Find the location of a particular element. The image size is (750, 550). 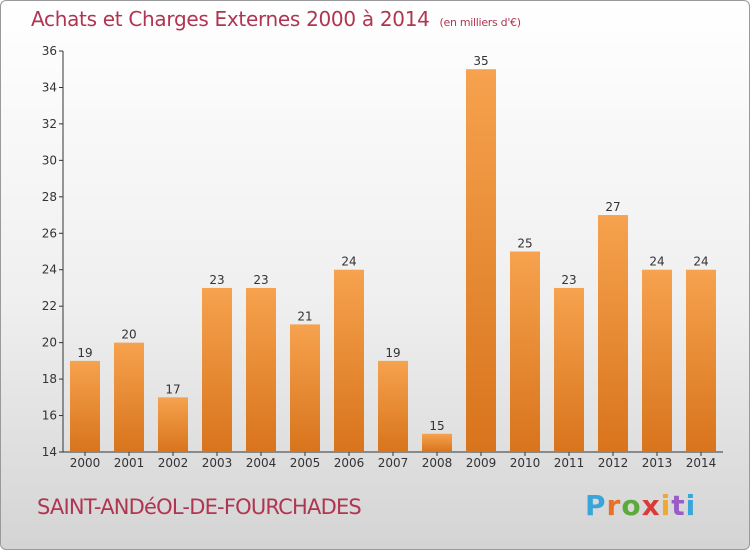

brand-logo: Proxiti is located at coordinates (640, 505).